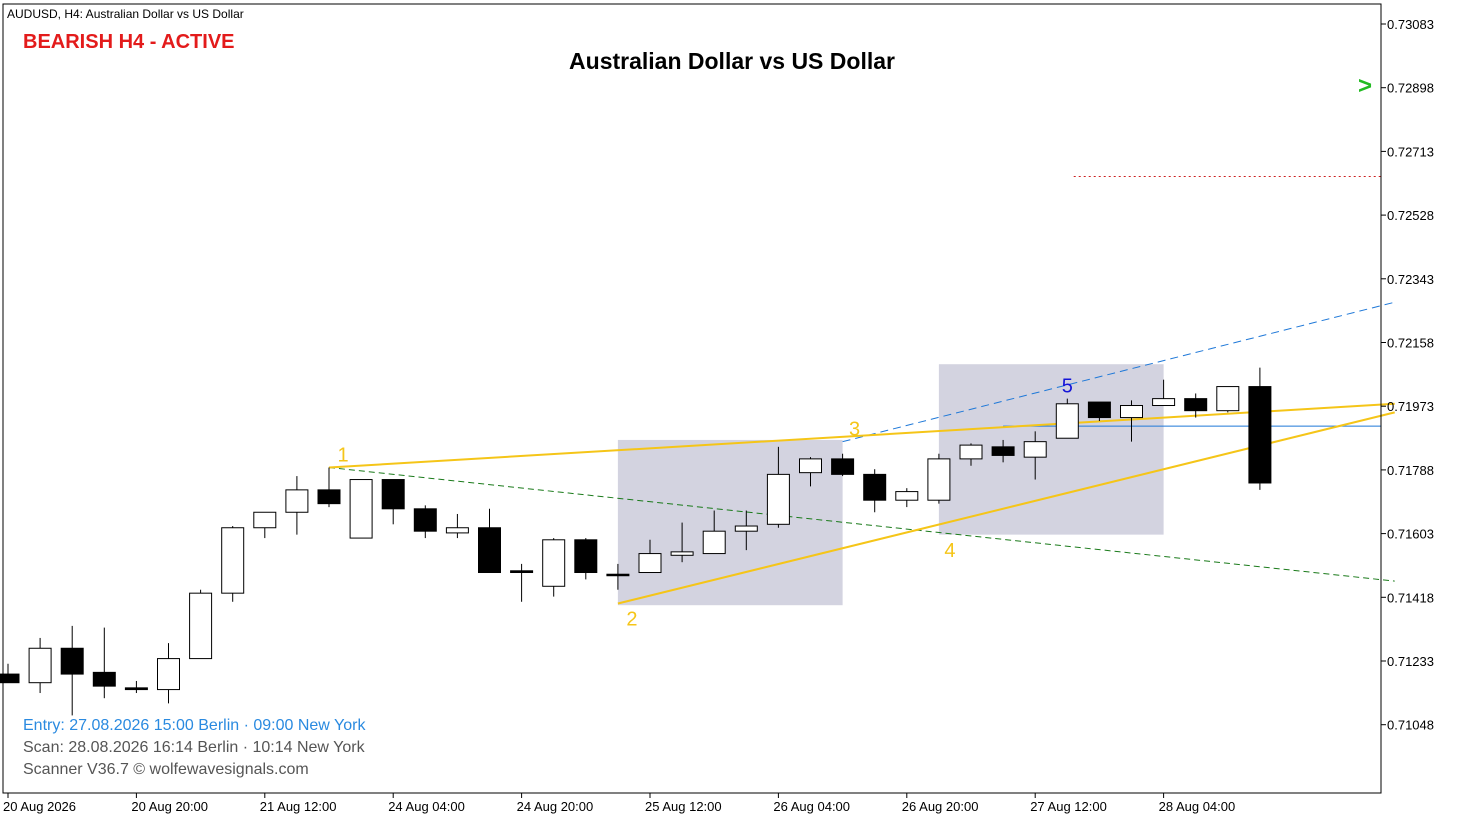  What do you see at coordinates (1410, 725) in the screenshot?
I see `y-tick-label: 0.71048` at bounding box center [1410, 725].